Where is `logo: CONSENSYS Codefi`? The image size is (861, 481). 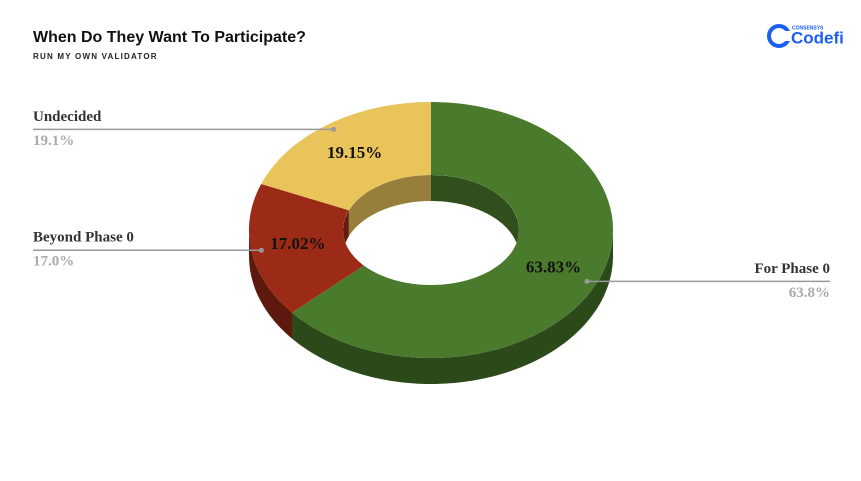
logo: CONSENSYS Codefi is located at coordinates (805, 36).